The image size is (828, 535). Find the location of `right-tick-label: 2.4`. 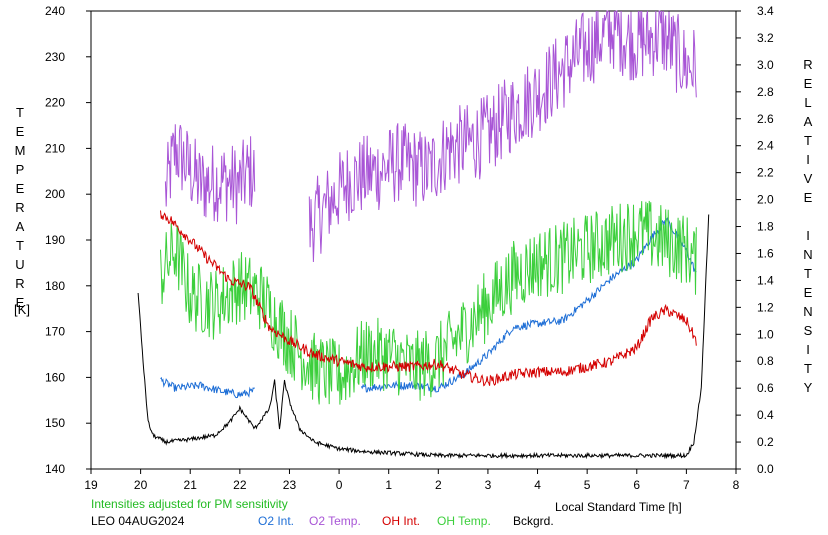

right-tick-label: 2.4 is located at coordinates (765, 146).